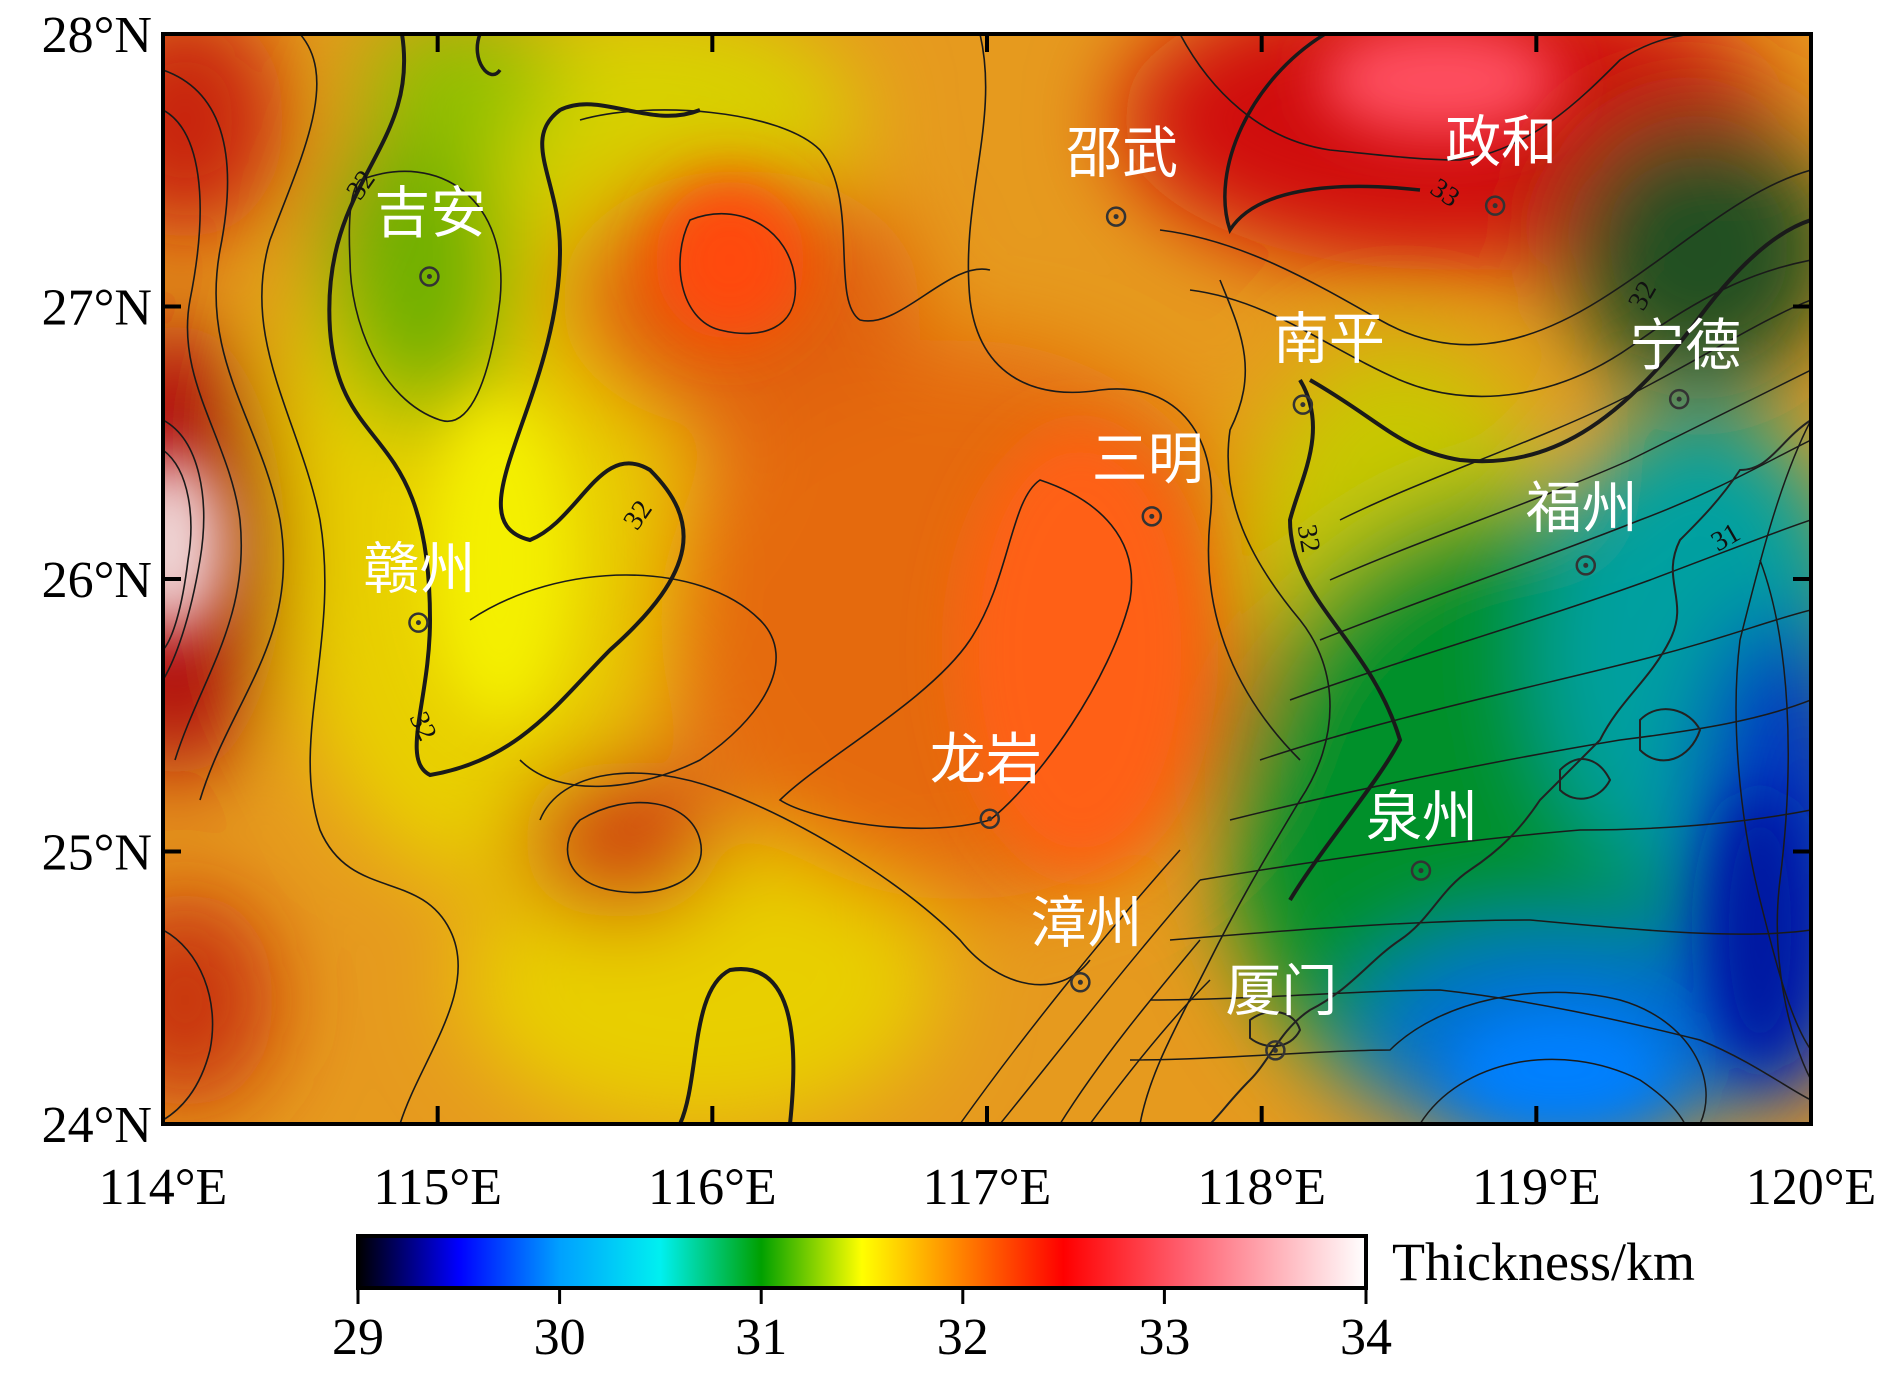 The width and height of the screenshot is (1888, 1374). I want to click on colorbar-tick-label: 32, so click(963, 1337).